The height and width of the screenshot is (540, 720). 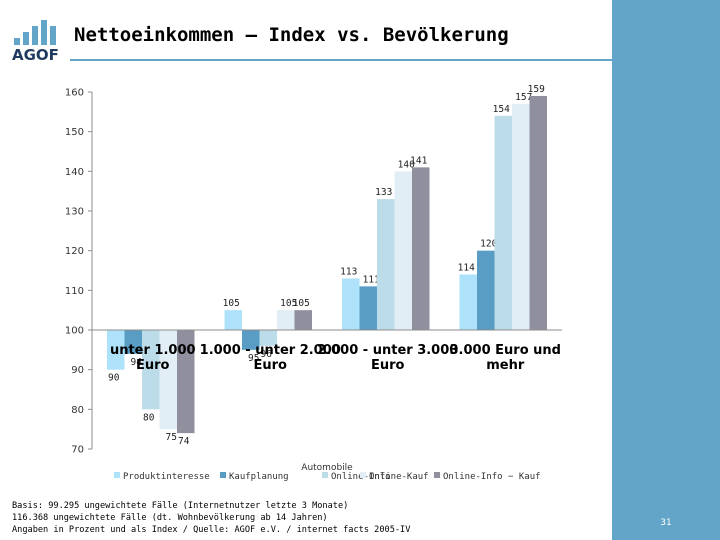 What do you see at coordinates (492, 477) in the screenshot?
I see `legend-label: Online-Info − Kauf` at bounding box center [492, 477].